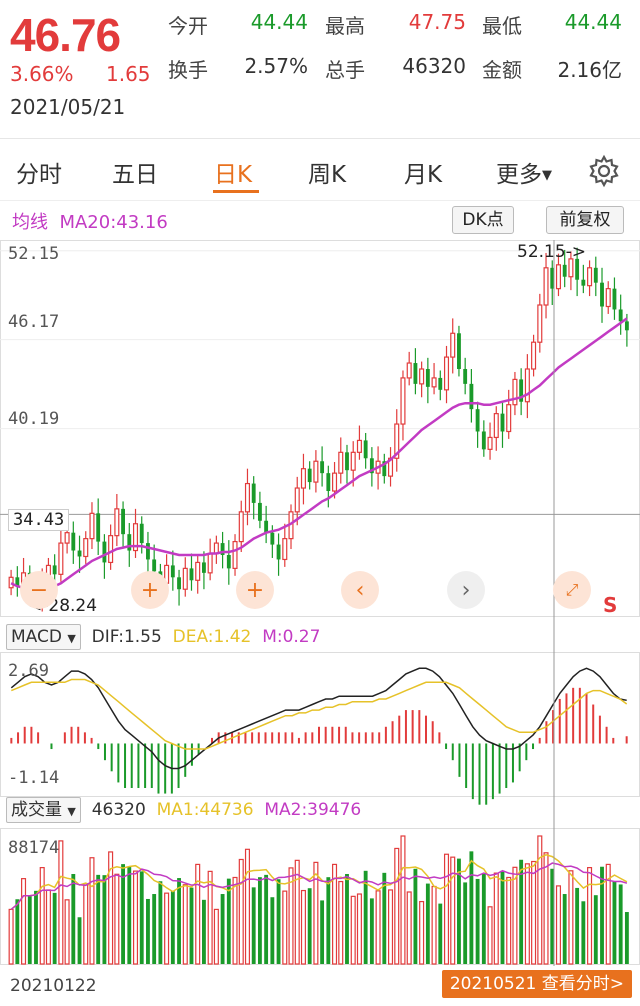 This screenshot has height=1006, width=640. What do you see at coordinates (519, 175) in the screenshot?
I see `tab-more-label: 更多` at bounding box center [519, 175].